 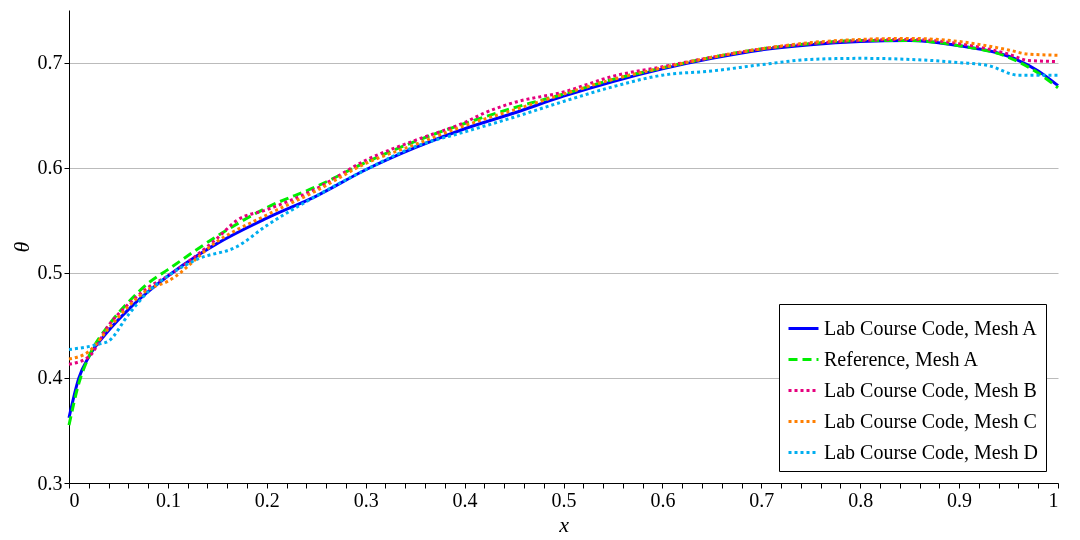 I want to click on y-axis-title: θ, so click(x=21, y=247).